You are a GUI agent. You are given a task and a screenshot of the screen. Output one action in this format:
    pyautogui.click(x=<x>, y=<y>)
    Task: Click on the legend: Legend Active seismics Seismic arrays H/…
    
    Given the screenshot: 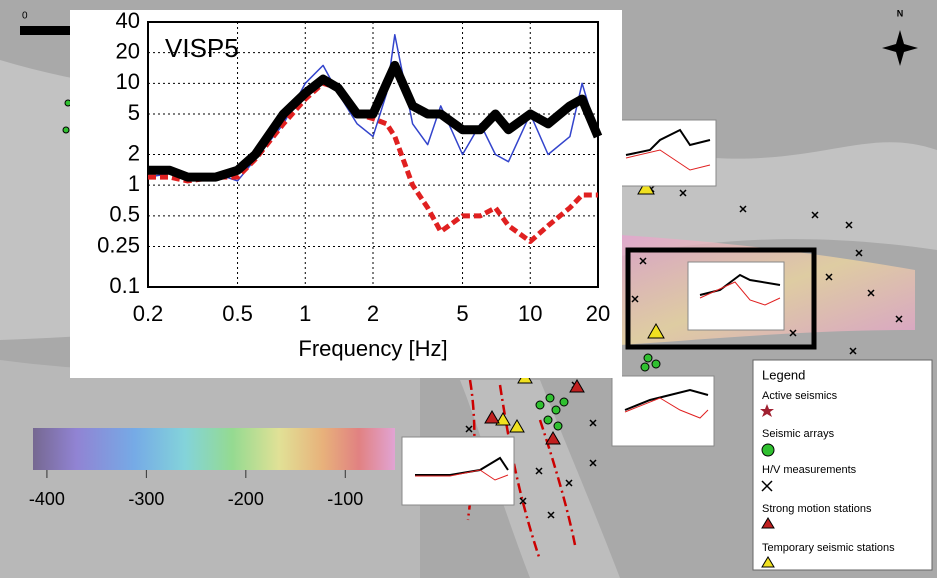 What is the action you would take?
    pyautogui.click(x=842, y=465)
    